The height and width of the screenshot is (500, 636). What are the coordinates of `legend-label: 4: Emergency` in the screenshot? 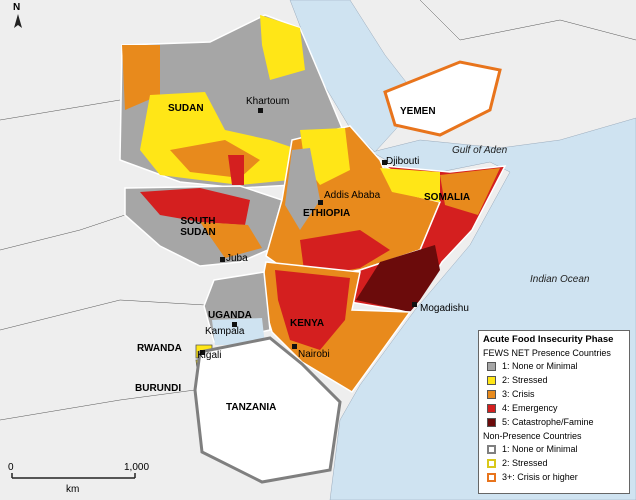 It's located at (530, 408).